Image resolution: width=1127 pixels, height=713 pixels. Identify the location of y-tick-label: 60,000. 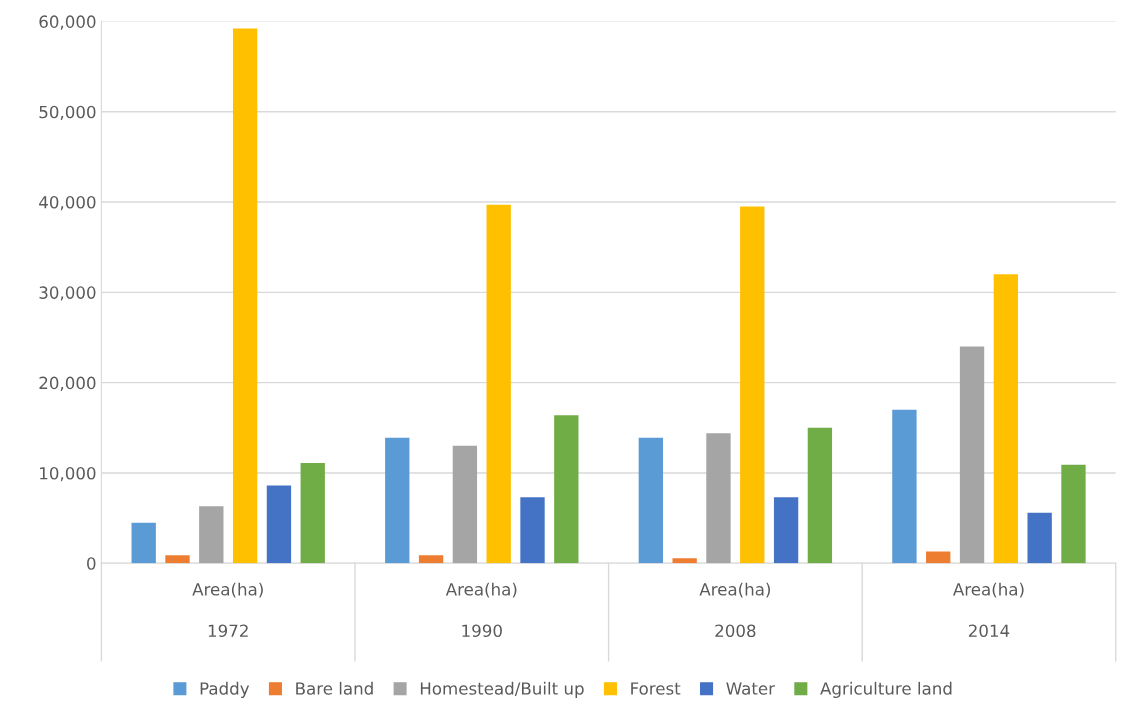
(67, 22).